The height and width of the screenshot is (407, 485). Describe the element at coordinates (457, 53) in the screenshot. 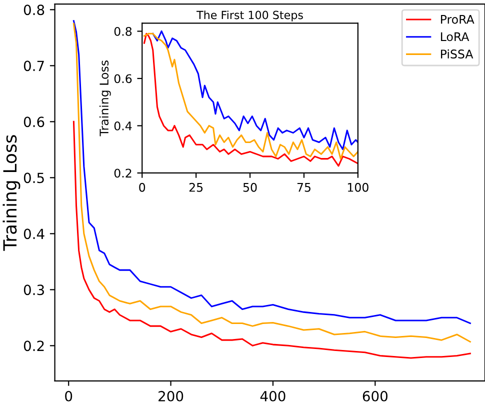

I see `legend-label: PiSSA` at that location.